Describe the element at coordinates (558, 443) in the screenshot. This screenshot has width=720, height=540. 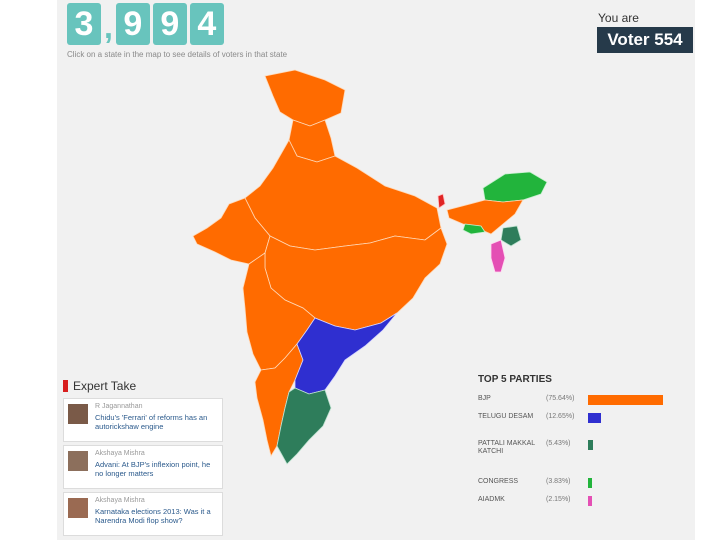
I see `party-percent: (5.43%)` at that location.